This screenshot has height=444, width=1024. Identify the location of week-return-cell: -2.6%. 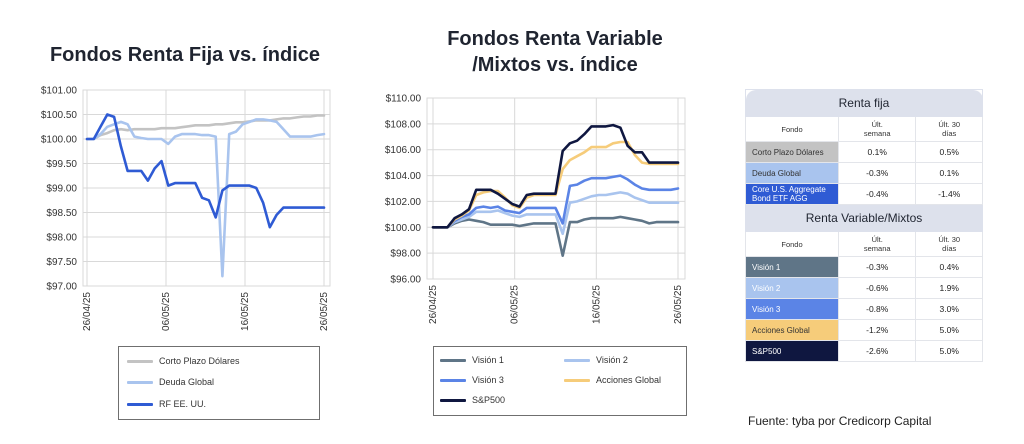
(877, 351).